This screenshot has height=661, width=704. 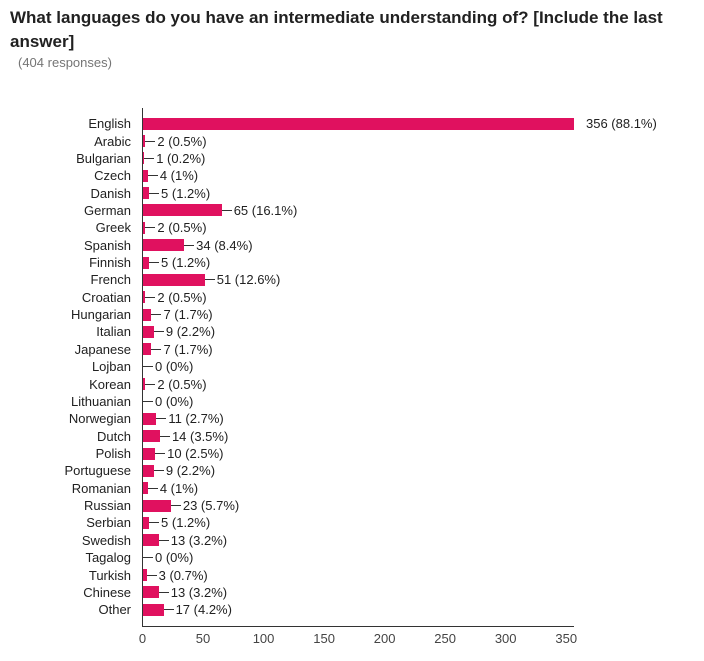 What do you see at coordinates (110, 193) in the screenshot?
I see `category-label: Danish` at bounding box center [110, 193].